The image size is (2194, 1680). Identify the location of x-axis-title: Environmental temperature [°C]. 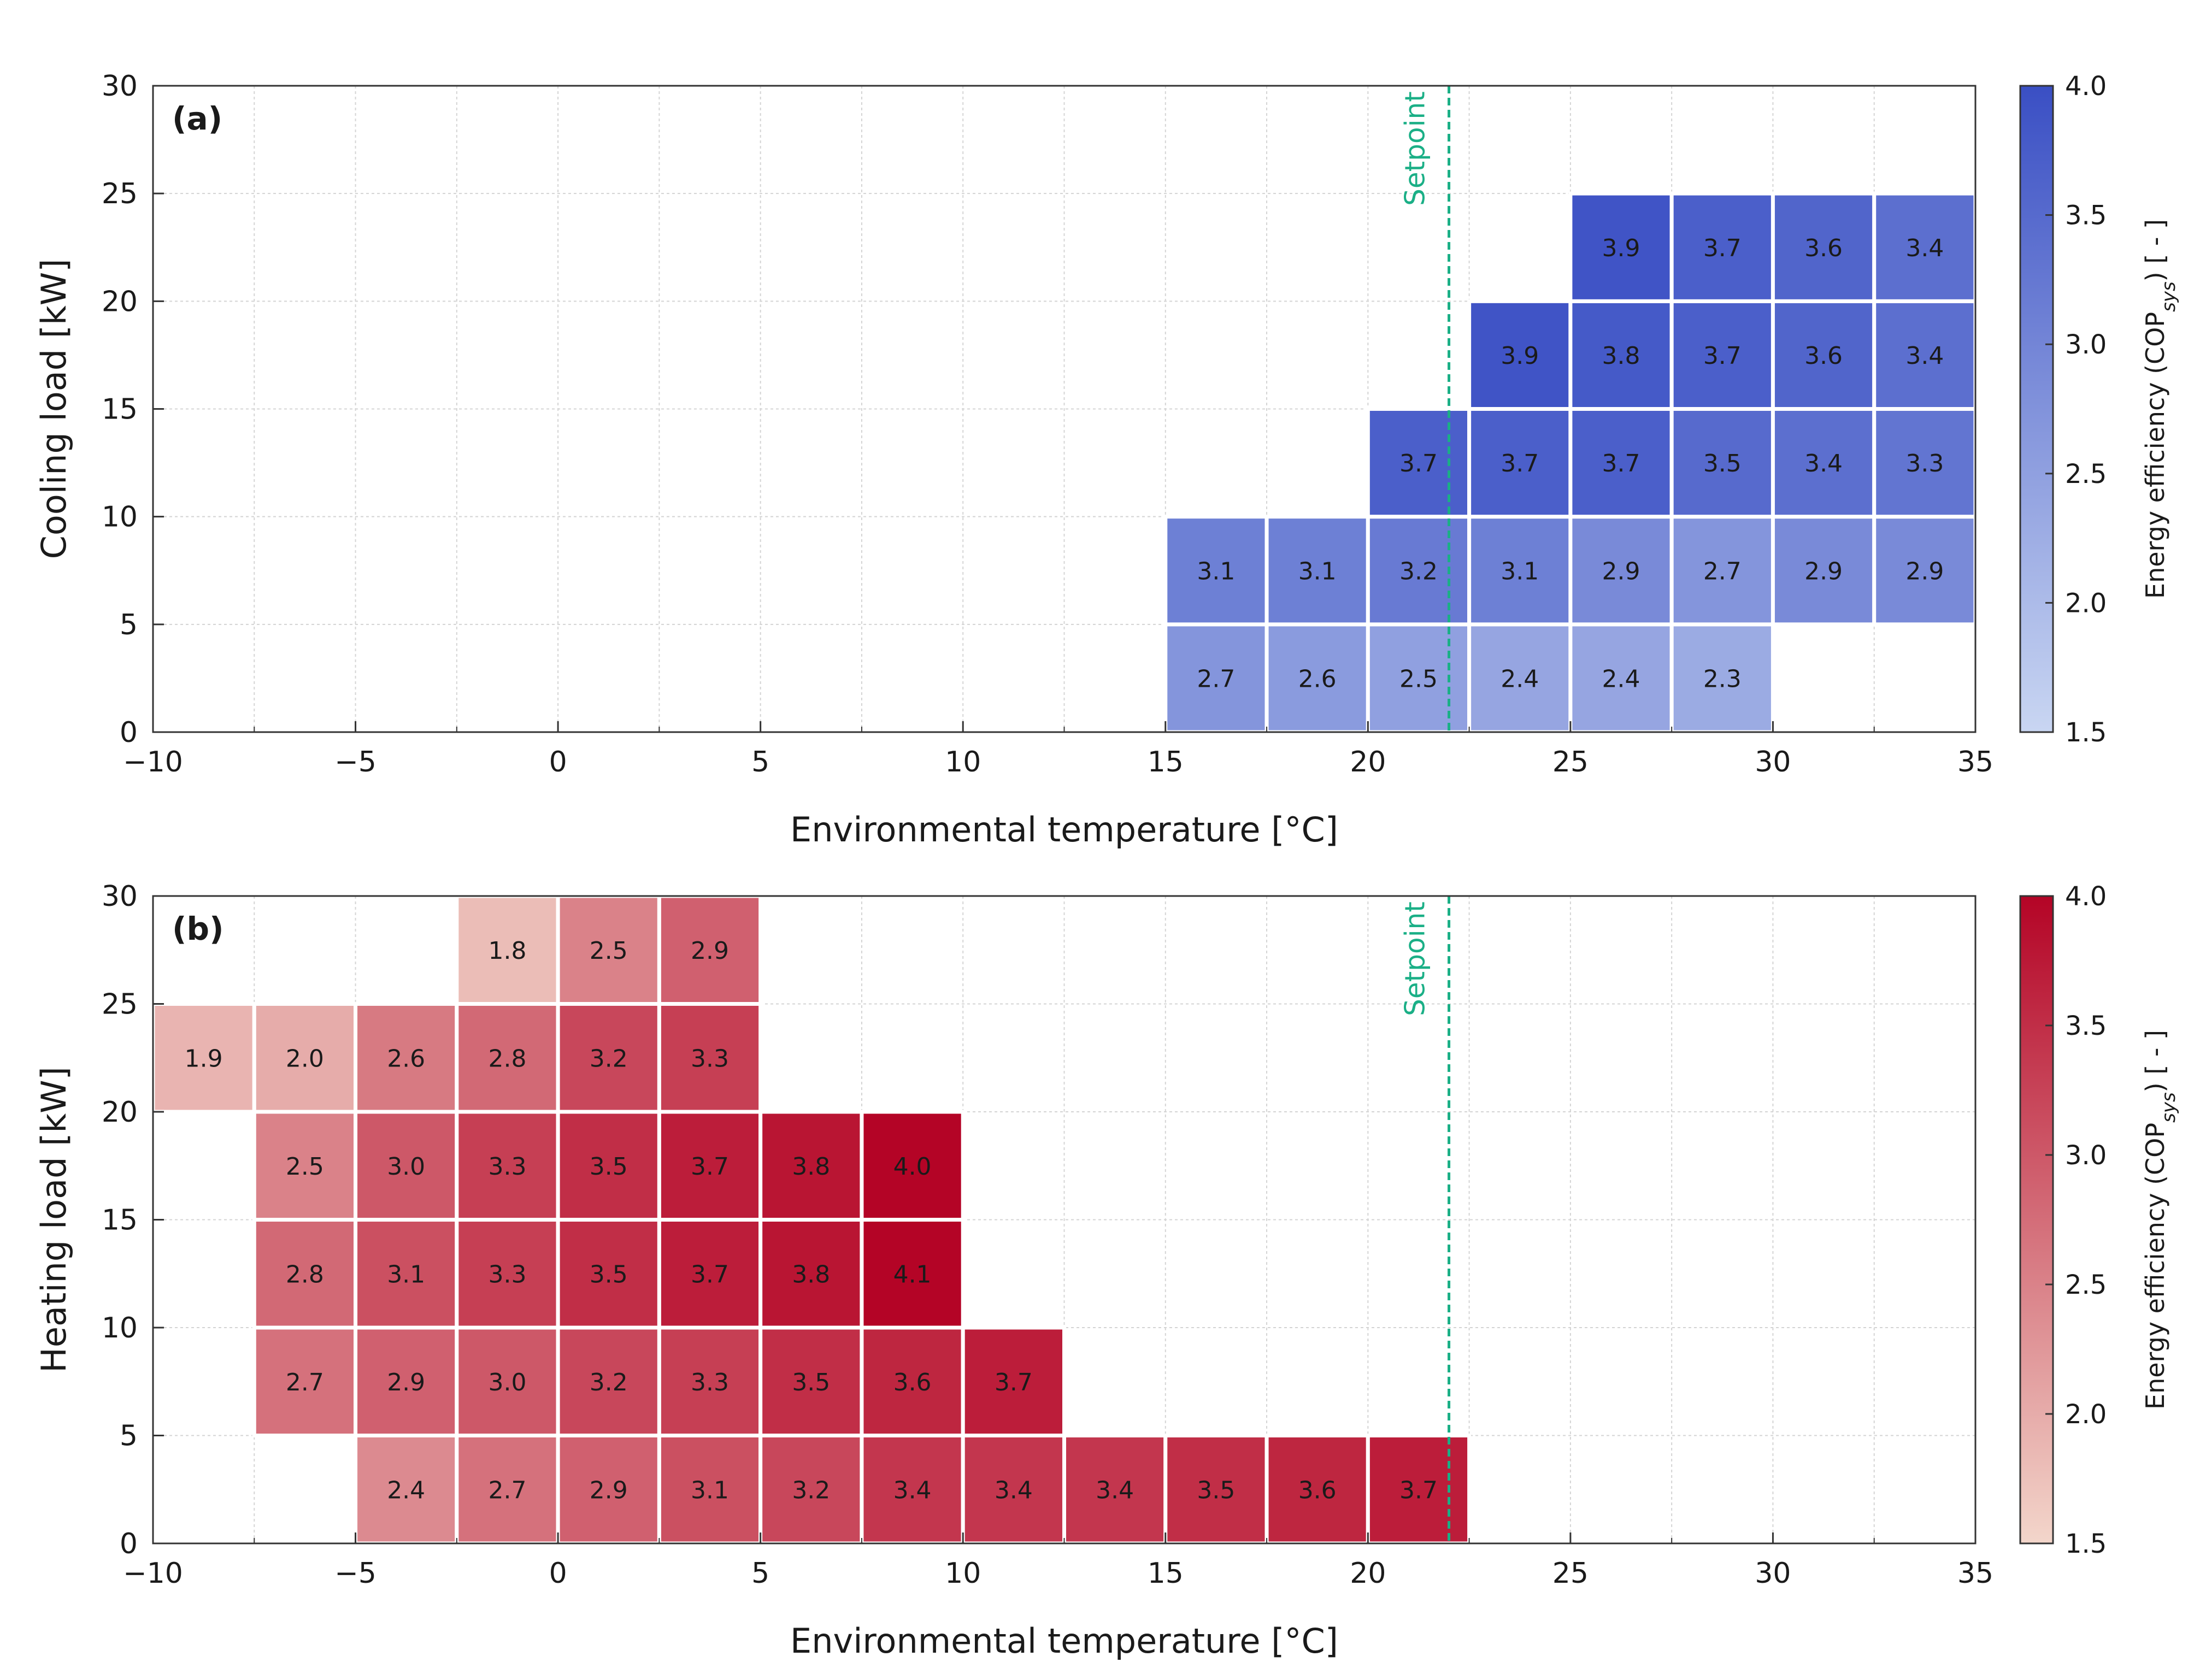
(1064, 1641).